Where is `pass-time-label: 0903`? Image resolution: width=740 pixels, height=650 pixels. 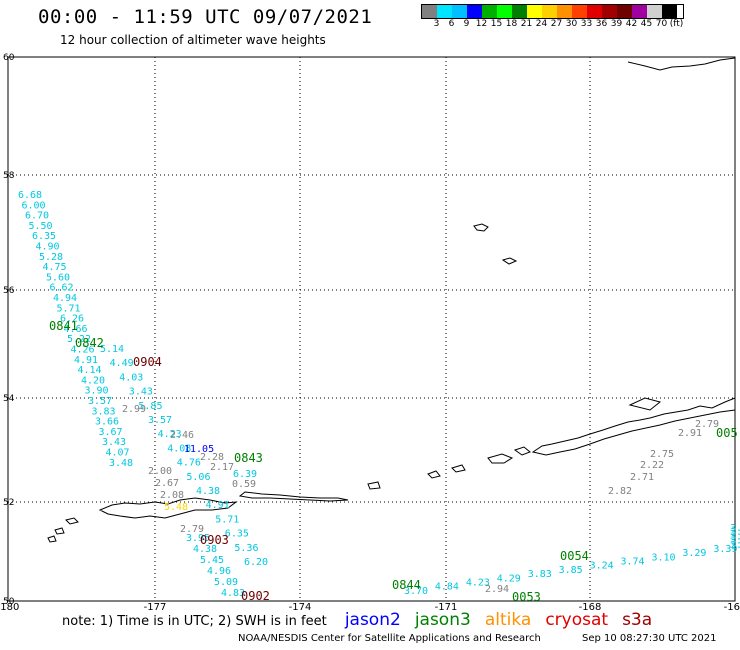 pass-time-label: 0903 is located at coordinates (214, 540).